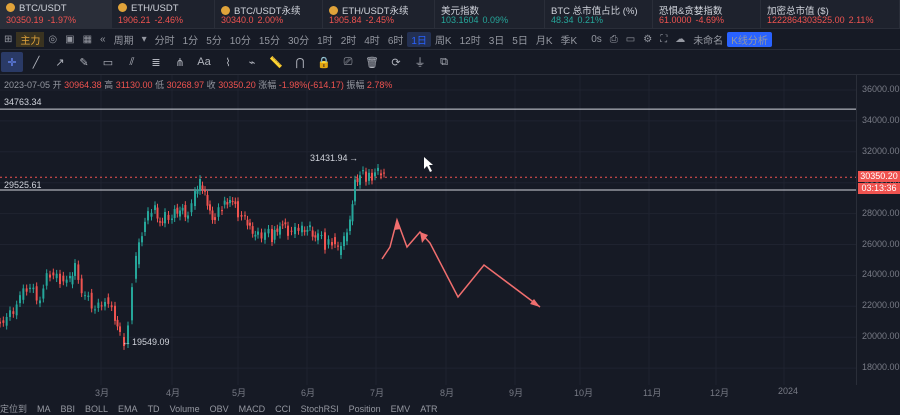  What do you see at coordinates (630, 39) in the screenshot?
I see `window-icon: ▭` at bounding box center [630, 39].